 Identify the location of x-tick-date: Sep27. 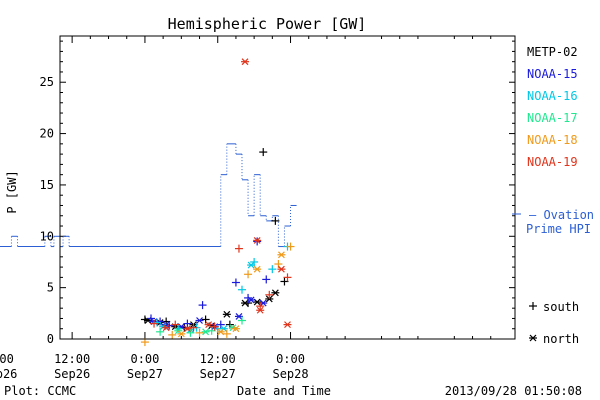
(145, 374).